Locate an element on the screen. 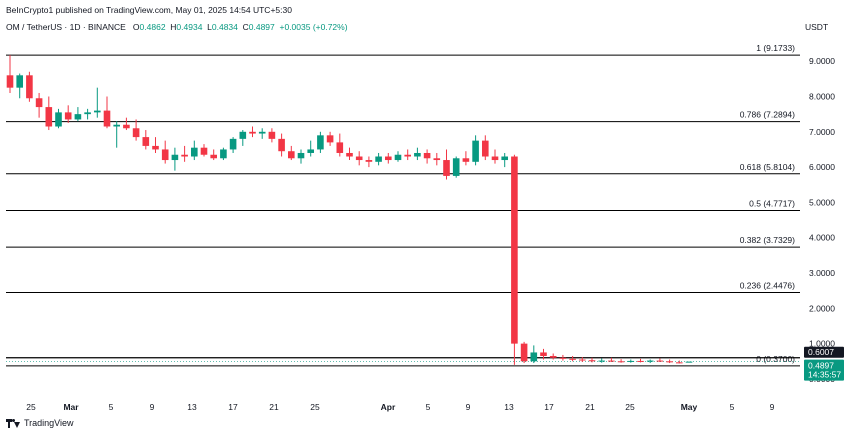 The width and height of the screenshot is (850, 436). tradingview-logo-icon is located at coordinates (13, 423).